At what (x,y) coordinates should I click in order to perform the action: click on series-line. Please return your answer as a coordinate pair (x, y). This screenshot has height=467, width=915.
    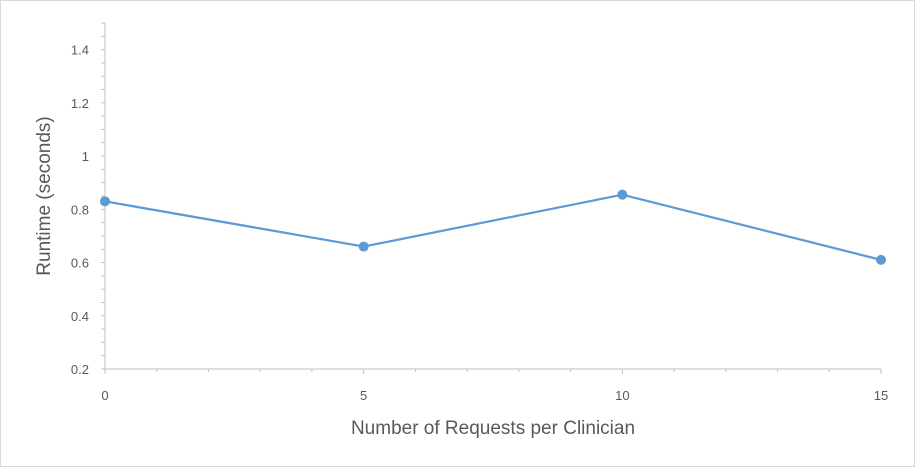
    Looking at the image, I should click on (493, 227).